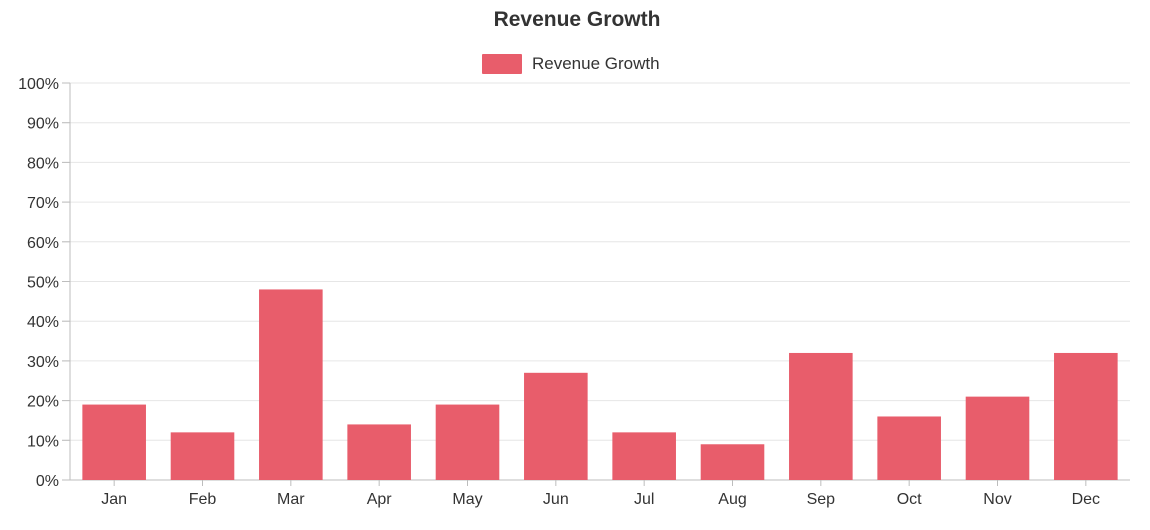 The height and width of the screenshot is (530, 1150). Describe the element at coordinates (467, 442) in the screenshot. I see `bar-may` at that location.